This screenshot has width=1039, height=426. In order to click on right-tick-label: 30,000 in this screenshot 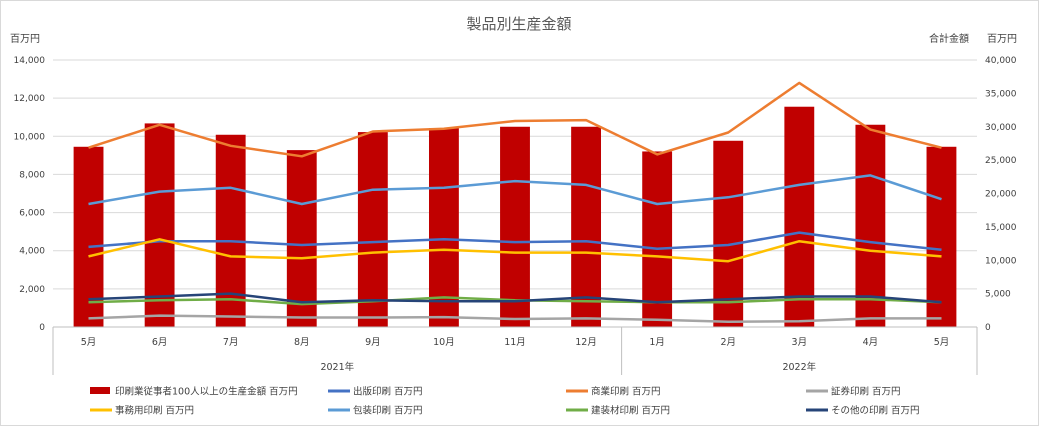, I will do `click(1001, 128)`.